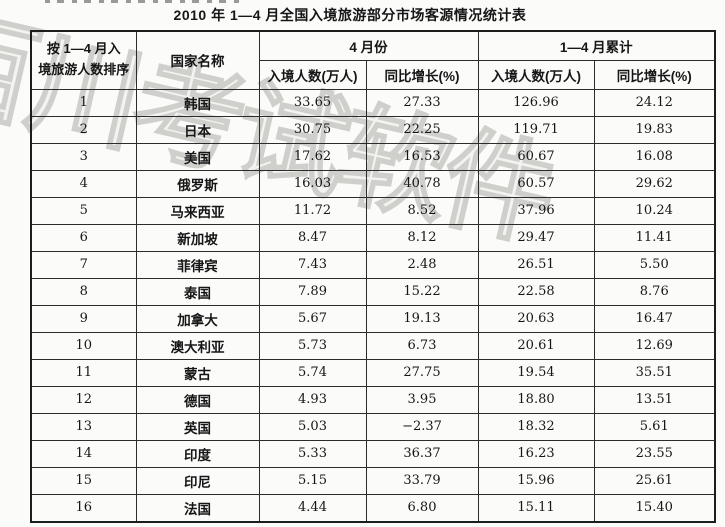 The width and height of the screenshot is (725, 527). I want to click on country-cell: 英国, so click(197, 426).